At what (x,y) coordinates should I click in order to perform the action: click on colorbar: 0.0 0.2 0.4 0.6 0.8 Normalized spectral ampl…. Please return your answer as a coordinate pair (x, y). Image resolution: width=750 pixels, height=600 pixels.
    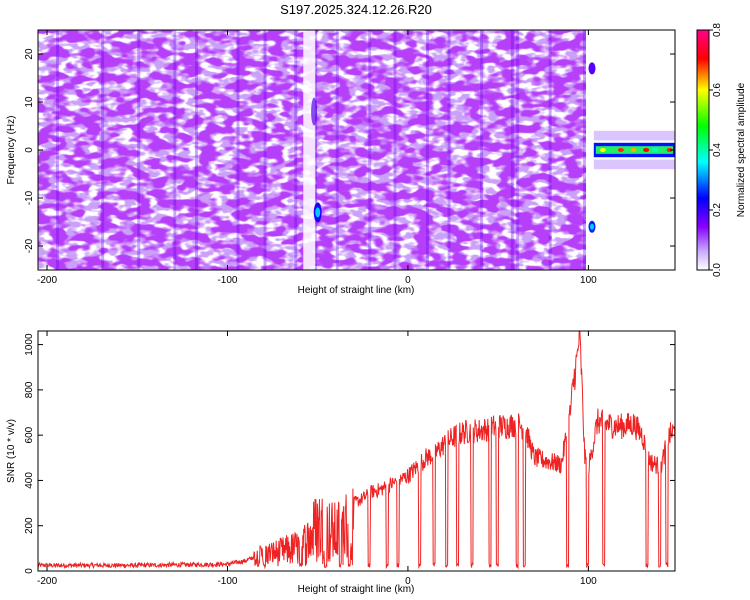
    Looking at the image, I should click on (721, 150).